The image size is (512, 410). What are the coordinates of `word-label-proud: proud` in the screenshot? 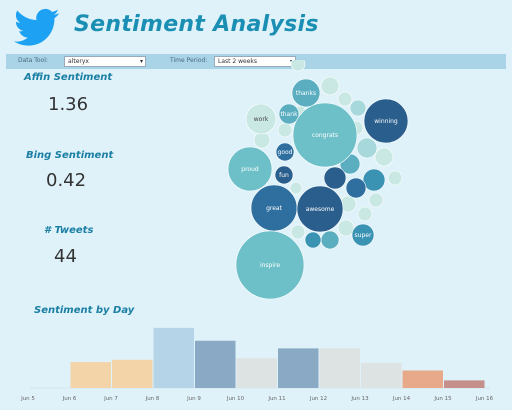 It's located at (250, 169).